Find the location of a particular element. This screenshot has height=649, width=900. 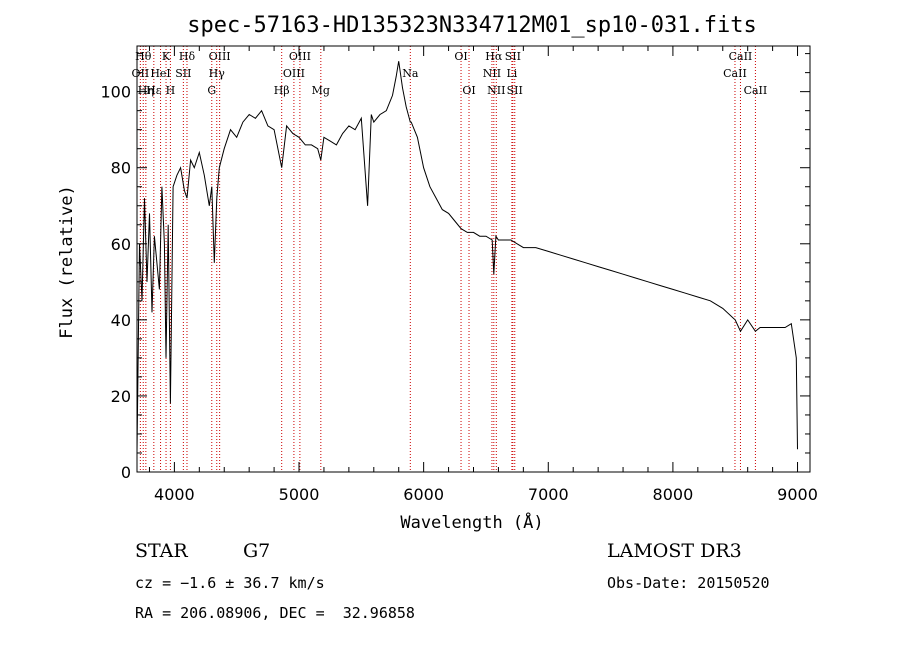

object-class: STAR is located at coordinates (161, 551).